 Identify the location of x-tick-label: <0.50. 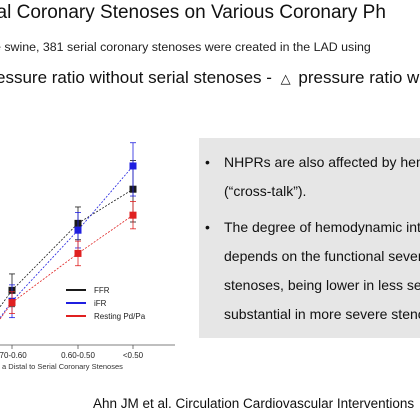
(133, 355).